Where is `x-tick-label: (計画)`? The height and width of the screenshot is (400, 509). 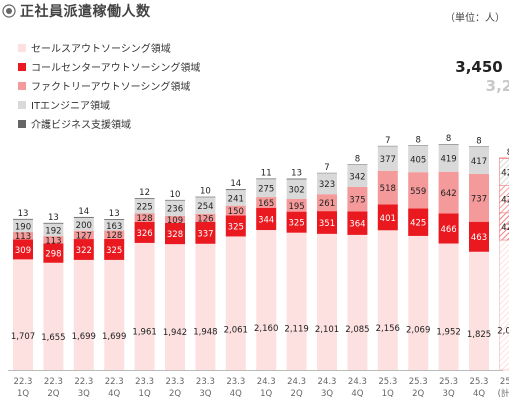 x-tick-label: (計画) is located at coordinates (503, 393).